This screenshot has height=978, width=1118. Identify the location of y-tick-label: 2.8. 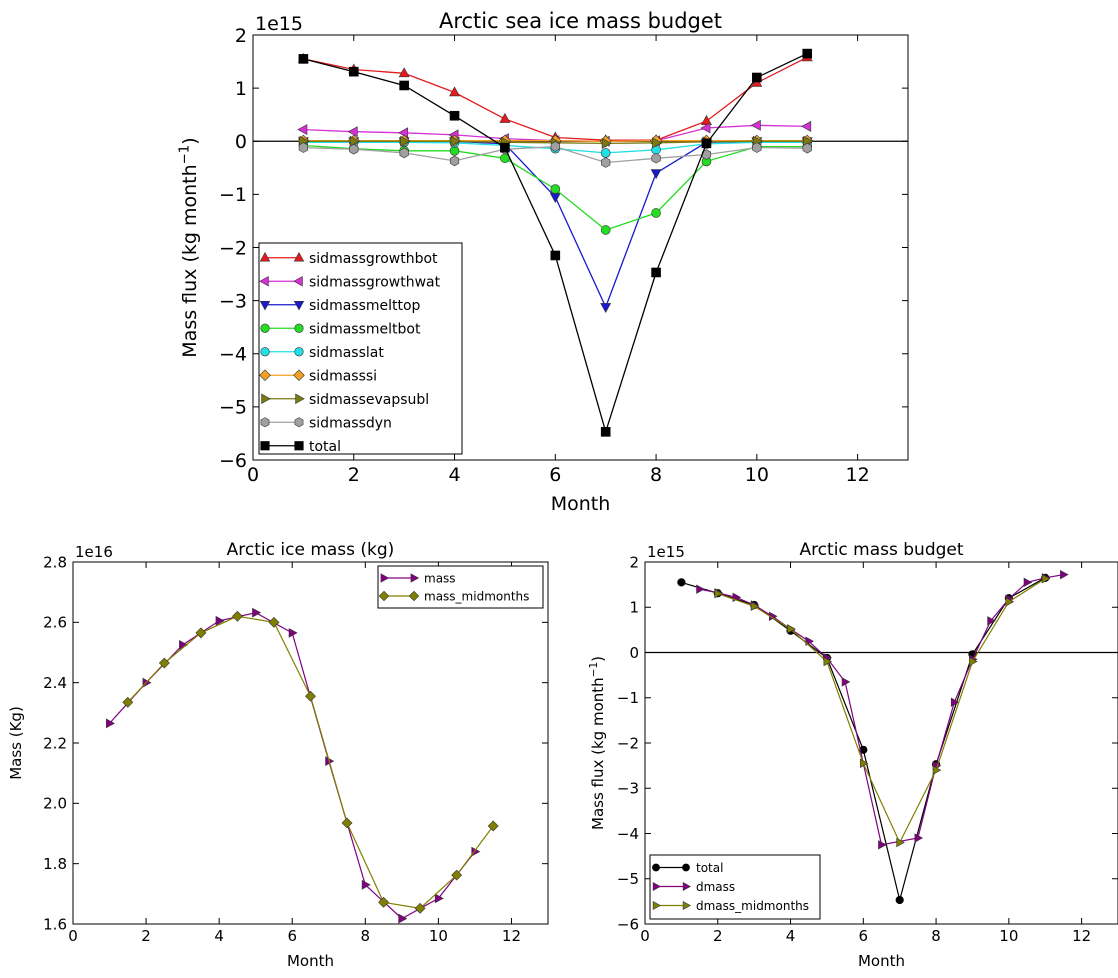
(55, 562).